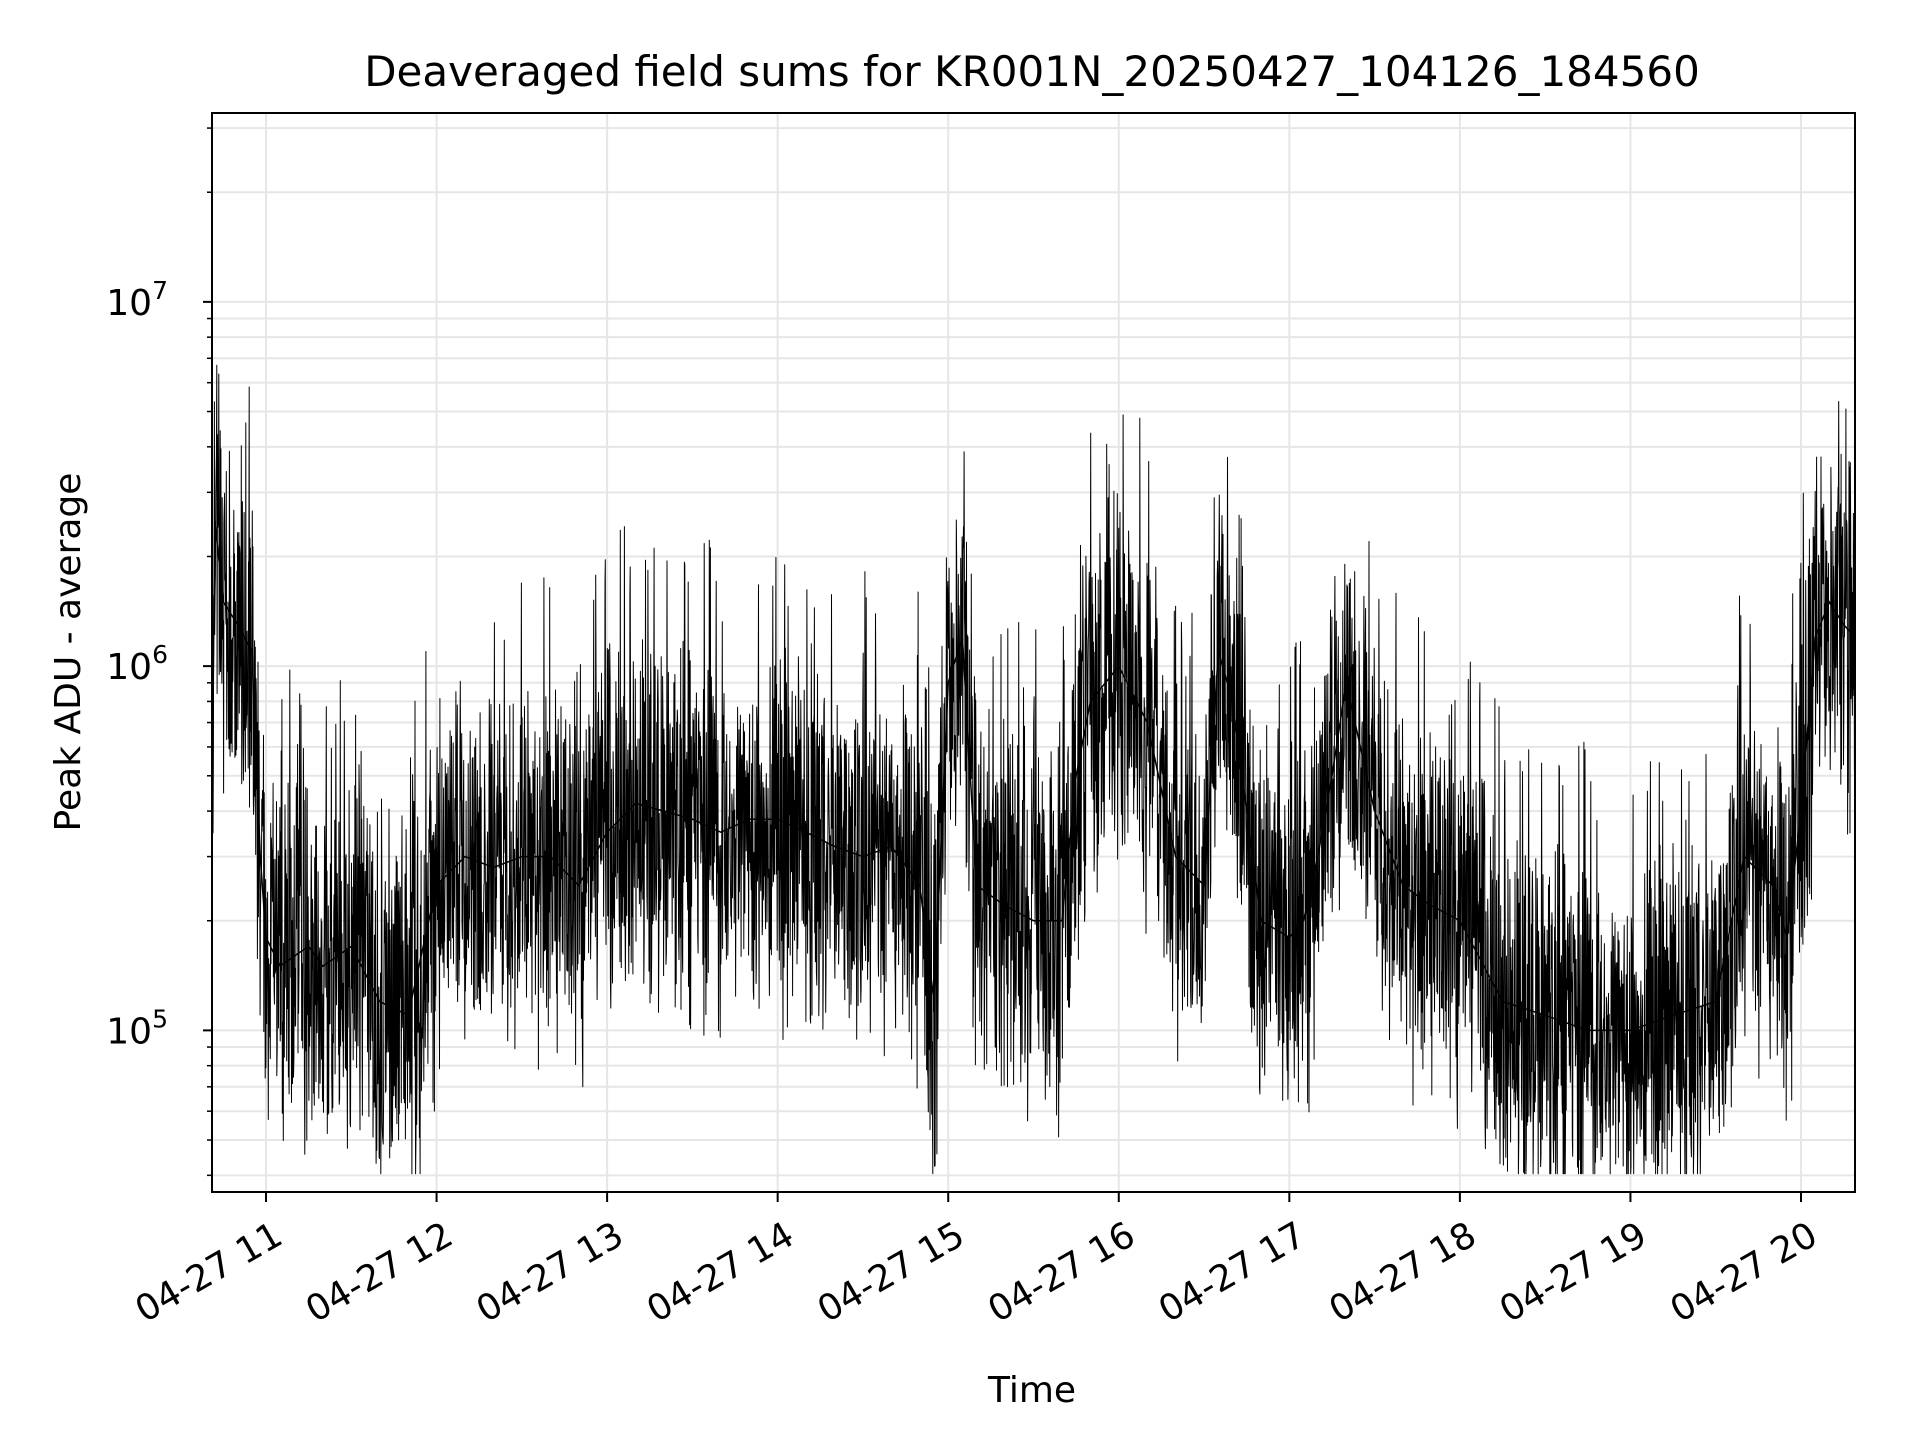 The width and height of the screenshot is (1920, 1440). Describe the element at coordinates (1031, 1390) in the screenshot. I see `x-axis-label: Time` at that location.